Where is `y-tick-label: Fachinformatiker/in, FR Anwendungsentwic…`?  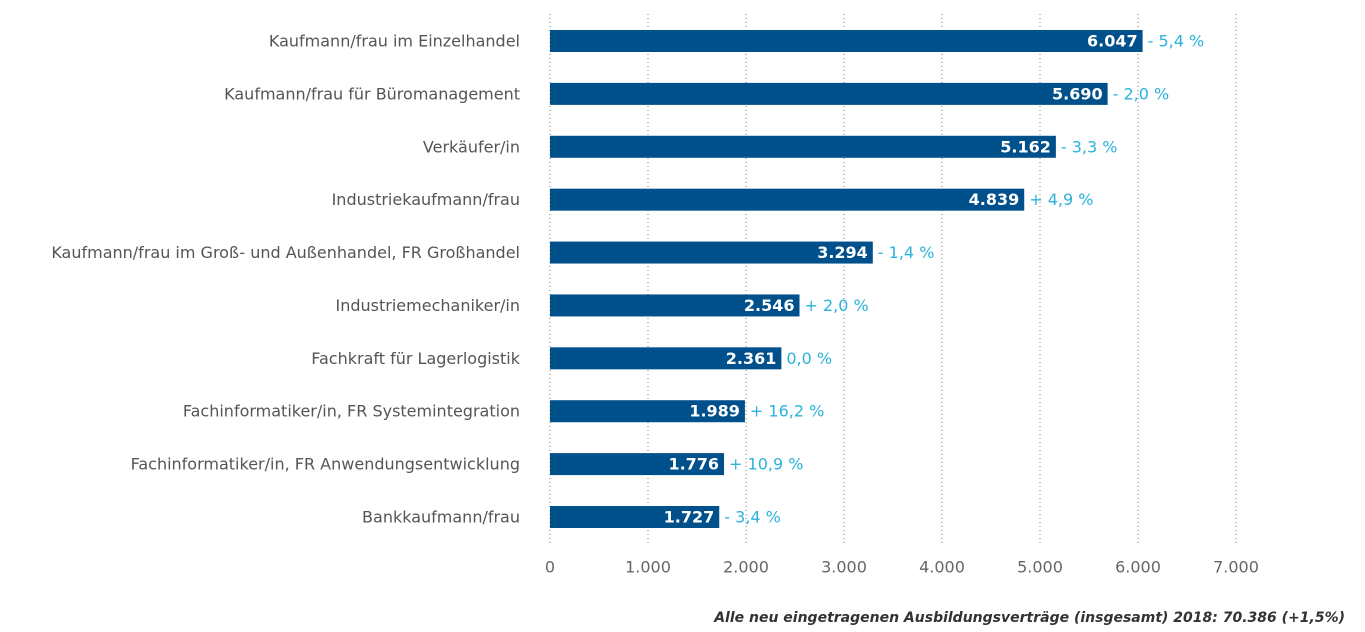
y-tick-label: Fachinformatiker/in, FR Anwendungsentwic… is located at coordinates (325, 464).